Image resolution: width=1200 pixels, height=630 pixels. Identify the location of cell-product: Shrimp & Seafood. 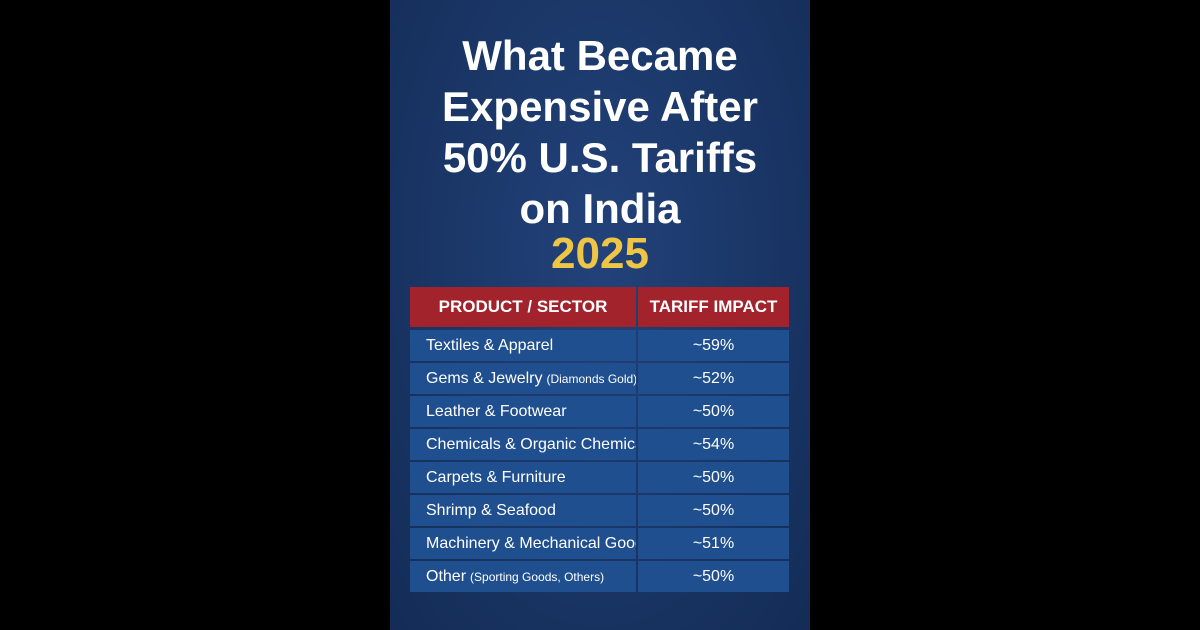
(523, 510).